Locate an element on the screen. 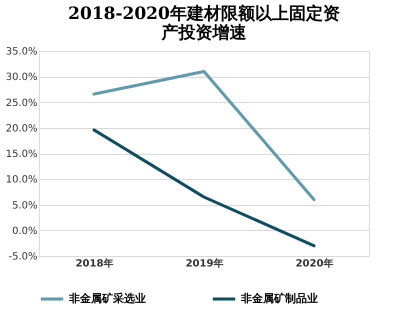 The height and width of the screenshot is (335, 419). y-tick-label: 5.0% is located at coordinates (25, 206).